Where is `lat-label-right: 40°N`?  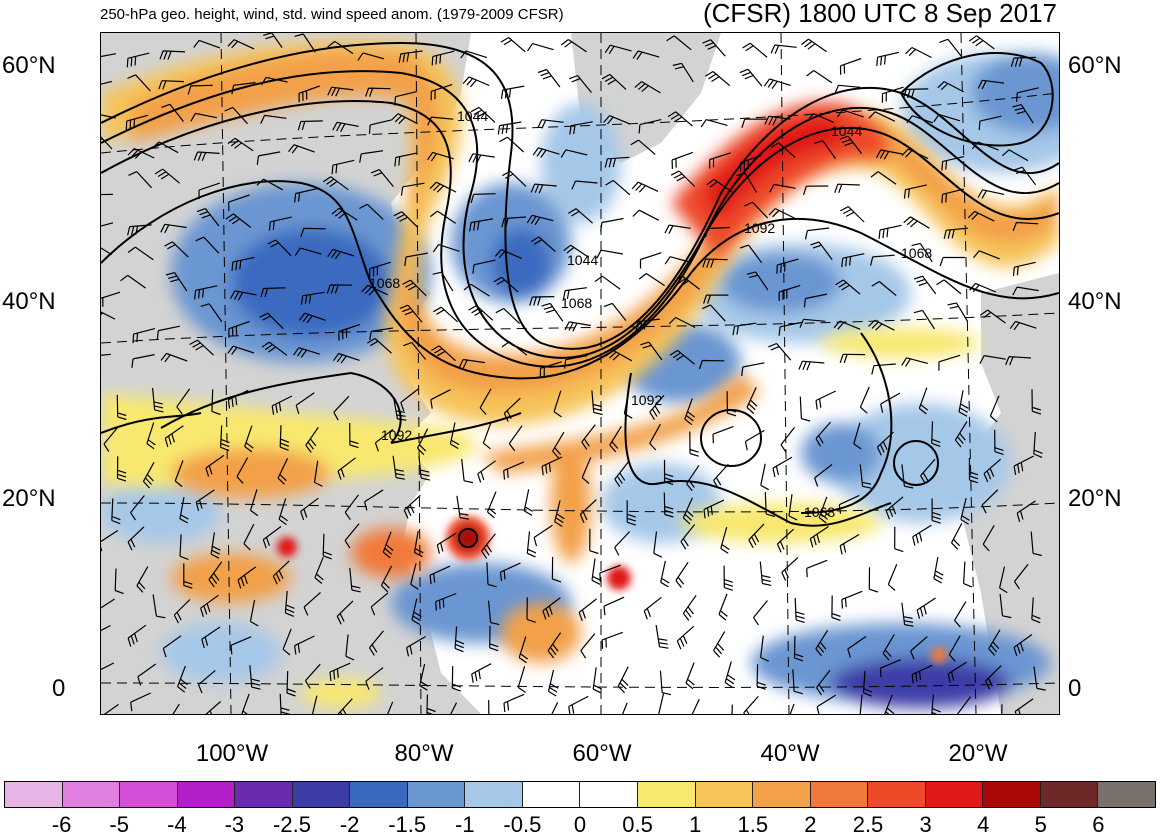 lat-label-right: 40°N is located at coordinates (1095, 301).